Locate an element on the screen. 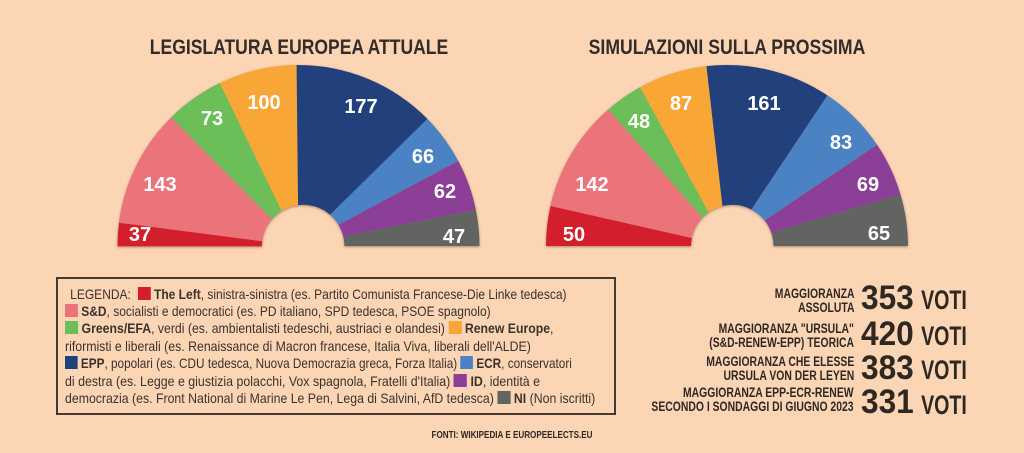 The width and height of the screenshot is (1024, 453). svg-text: 48 is located at coordinates (639, 122).